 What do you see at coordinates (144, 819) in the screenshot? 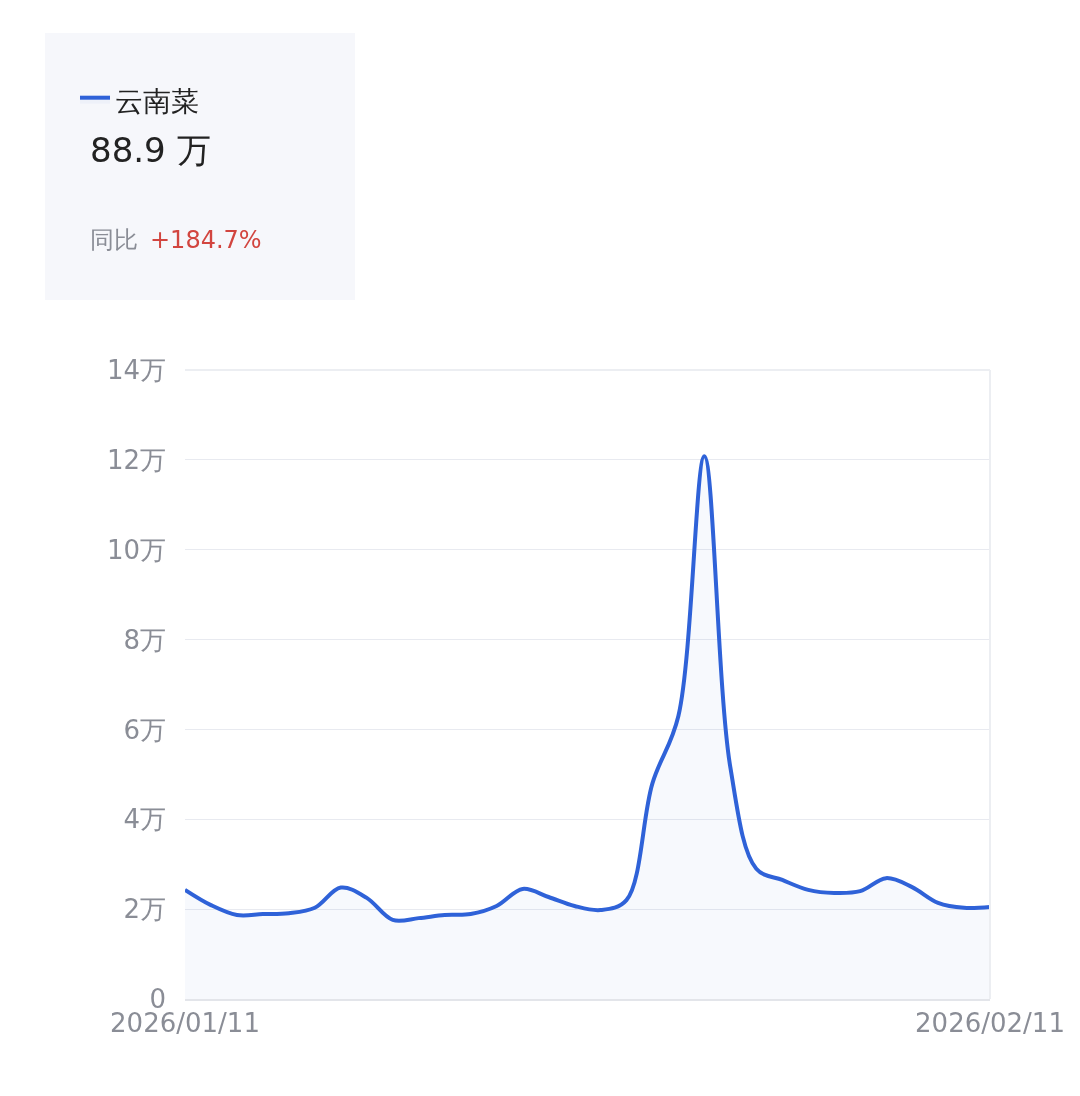
I see `y-tick-label: 4万` at bounding box center [144, 819].